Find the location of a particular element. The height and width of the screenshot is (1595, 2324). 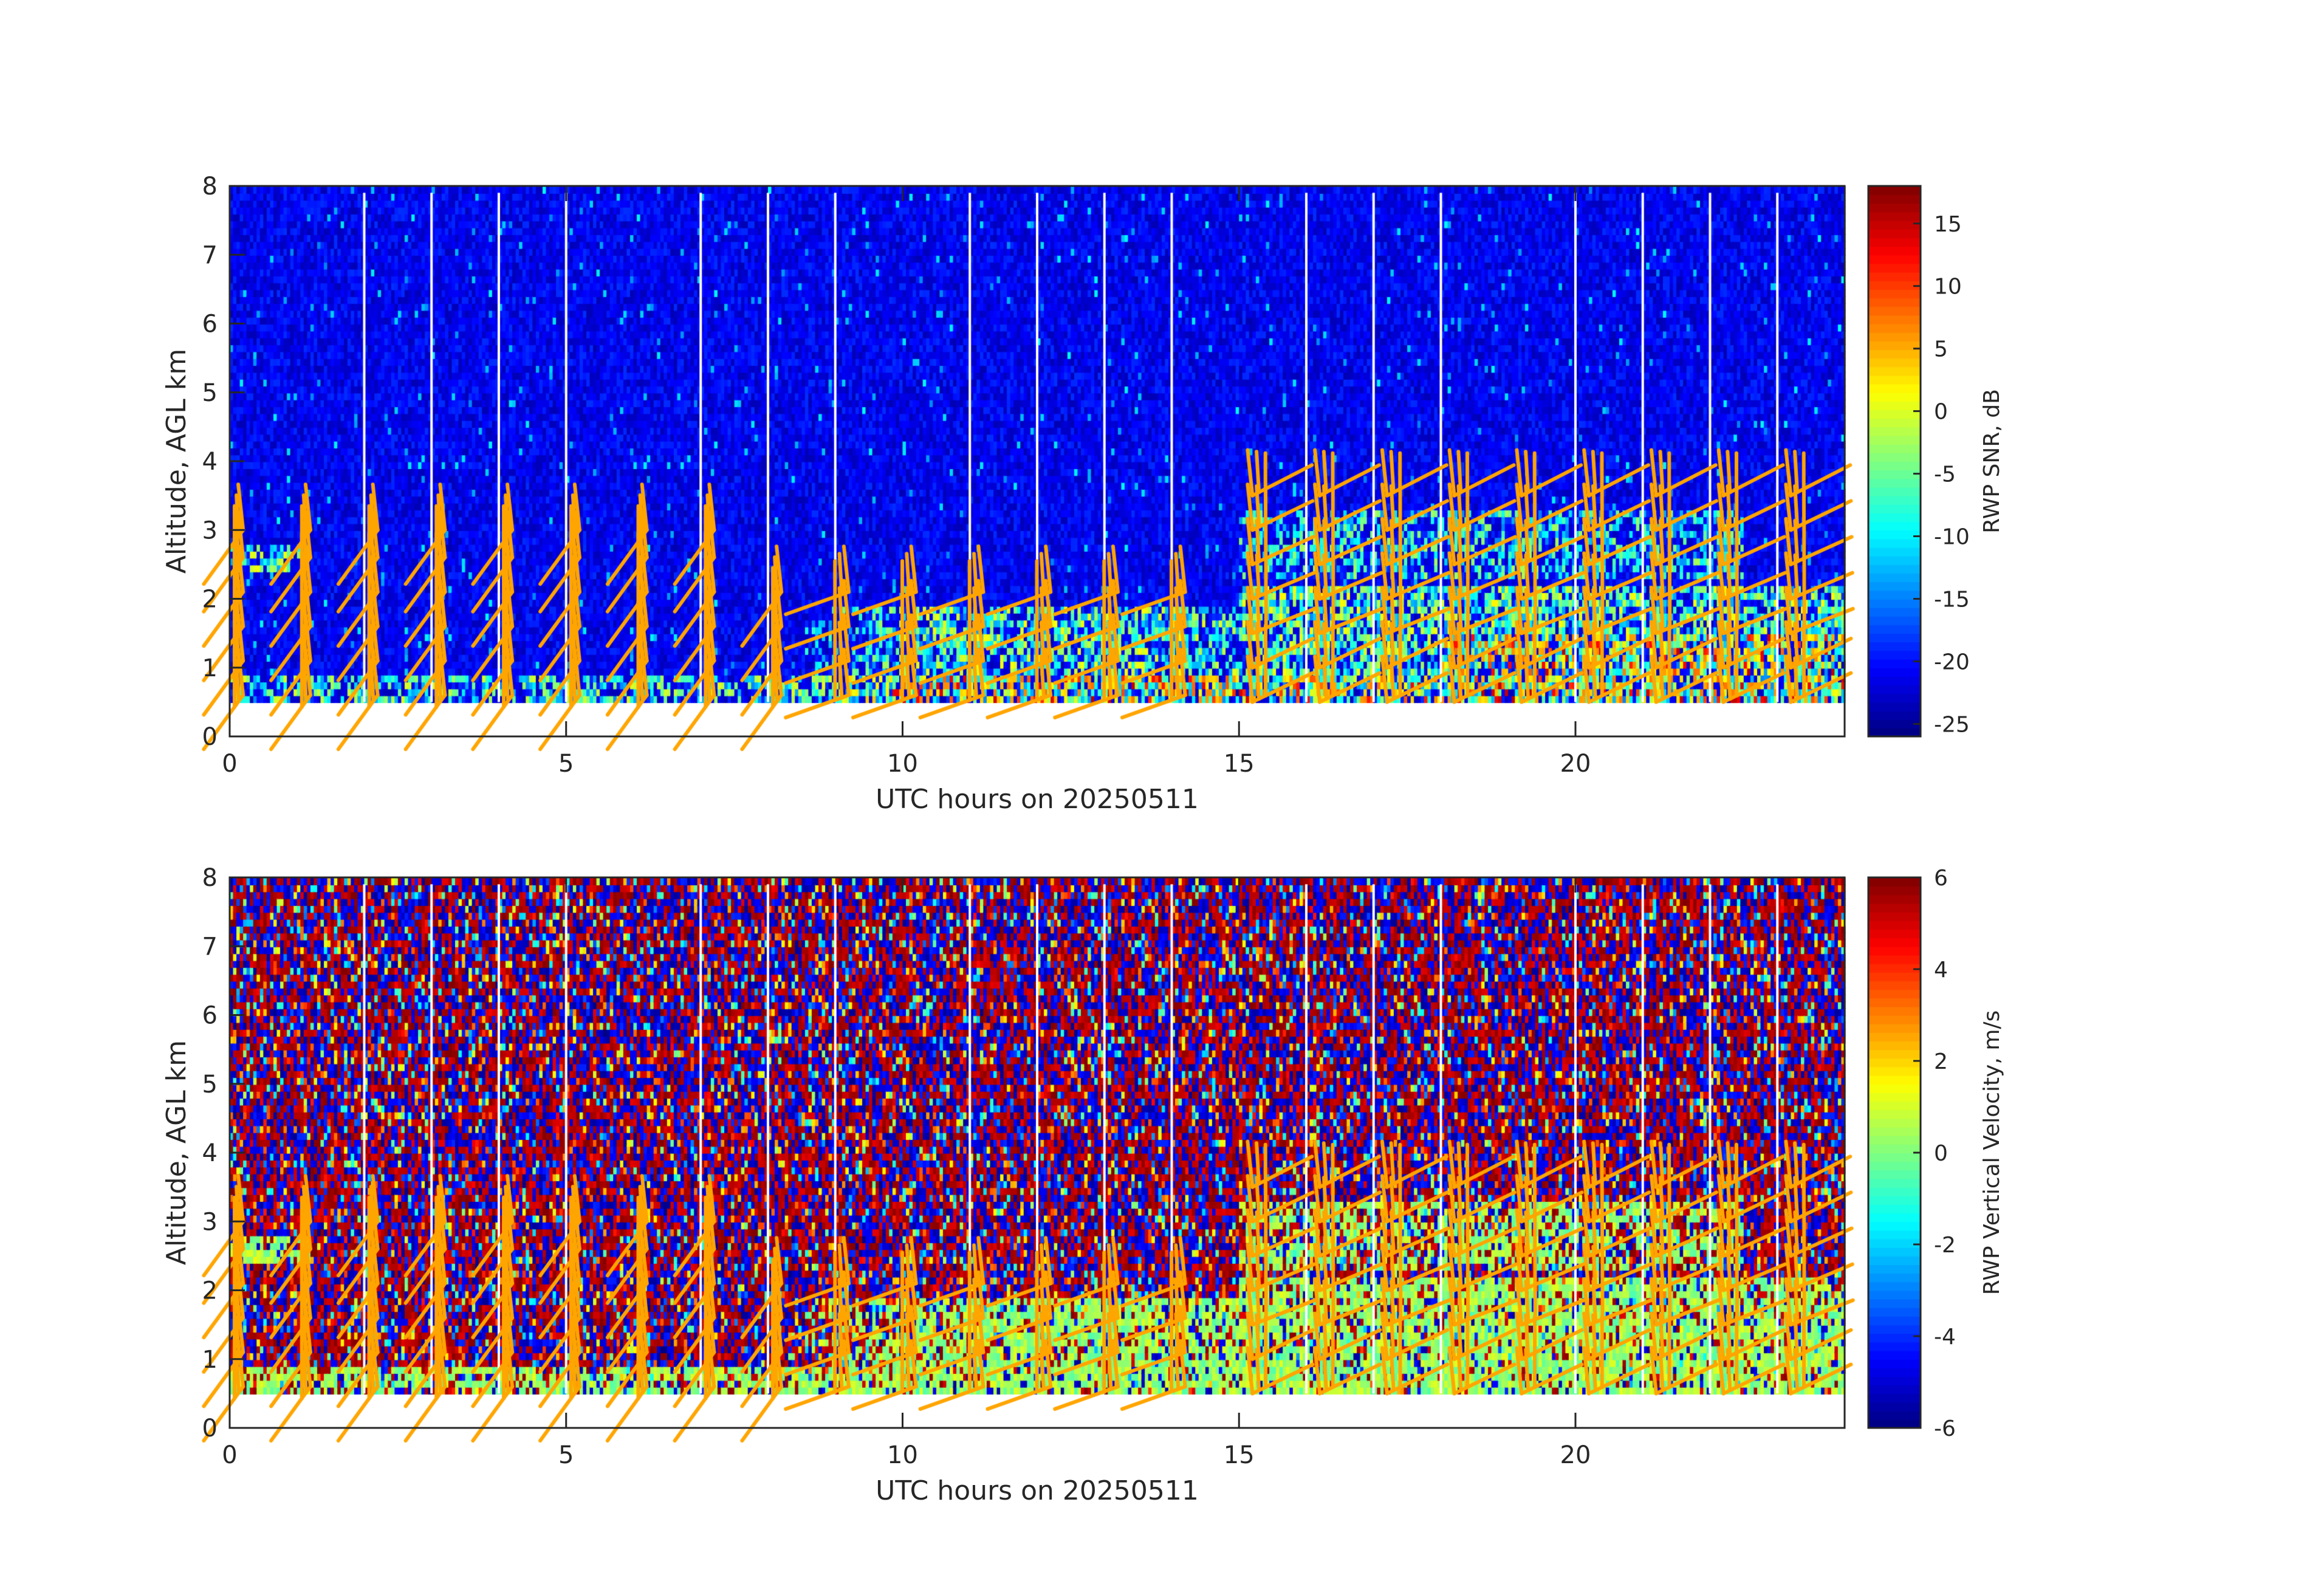

colorbar-tick-label: -4 is located at coordinates (1945, 1337).